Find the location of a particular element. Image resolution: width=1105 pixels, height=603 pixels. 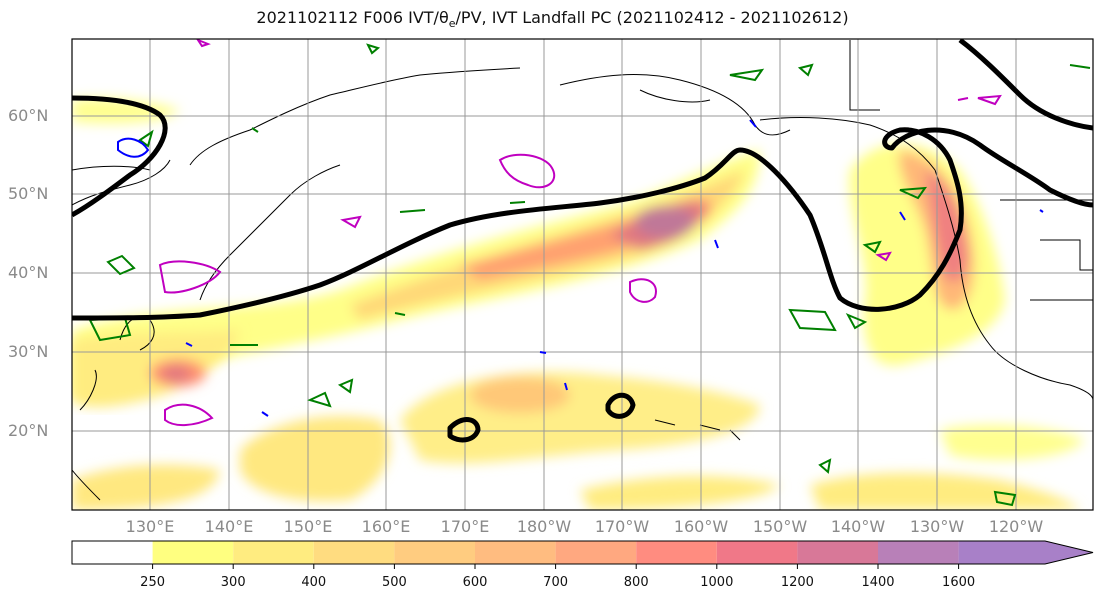

colorbar-tick-label: 250 is located at coordinates (153, 582).